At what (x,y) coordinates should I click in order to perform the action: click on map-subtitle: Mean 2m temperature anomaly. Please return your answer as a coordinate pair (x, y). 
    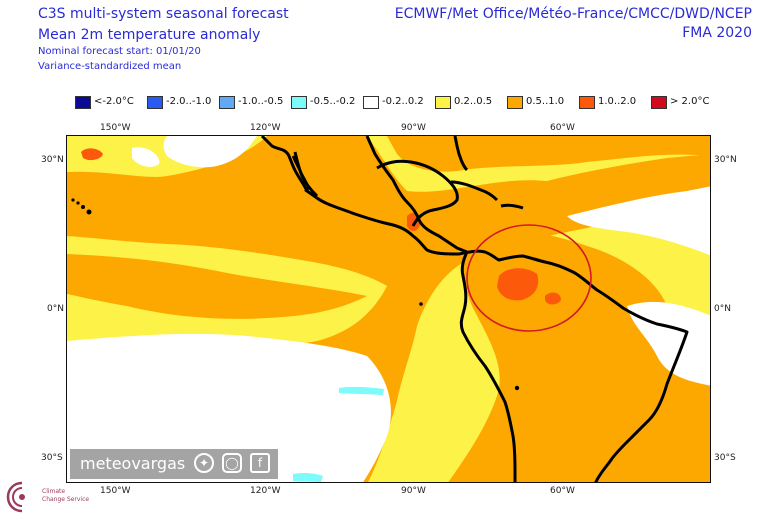
    Looking at the image, I should click on (149, 35).